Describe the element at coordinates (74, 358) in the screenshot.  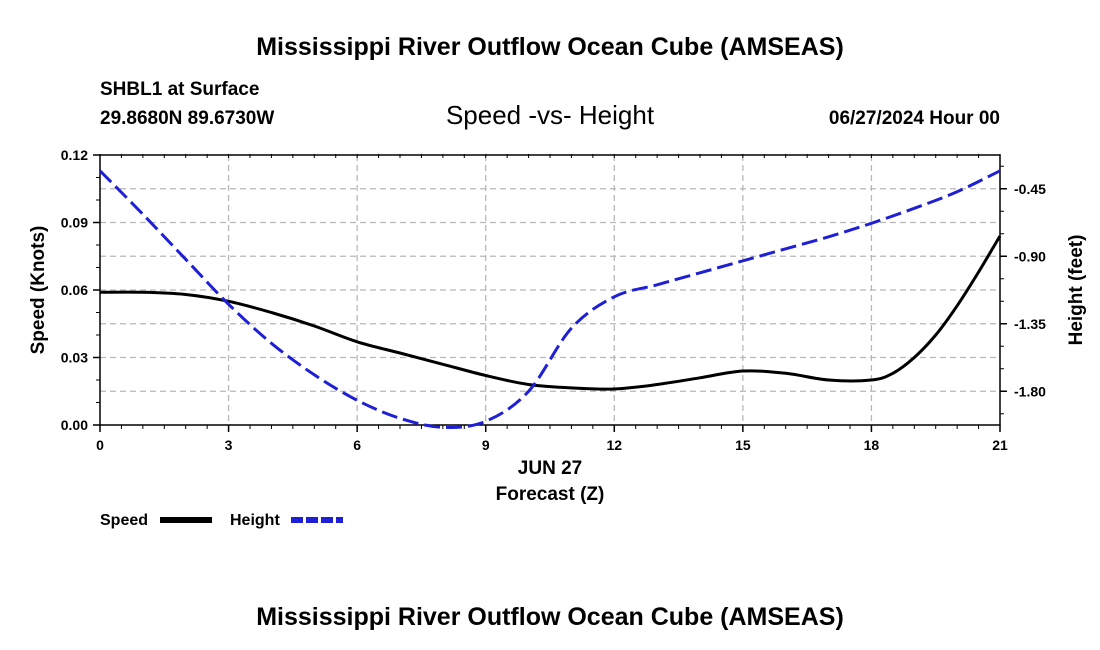
I see `y-tick-label: 0.03` at that location.